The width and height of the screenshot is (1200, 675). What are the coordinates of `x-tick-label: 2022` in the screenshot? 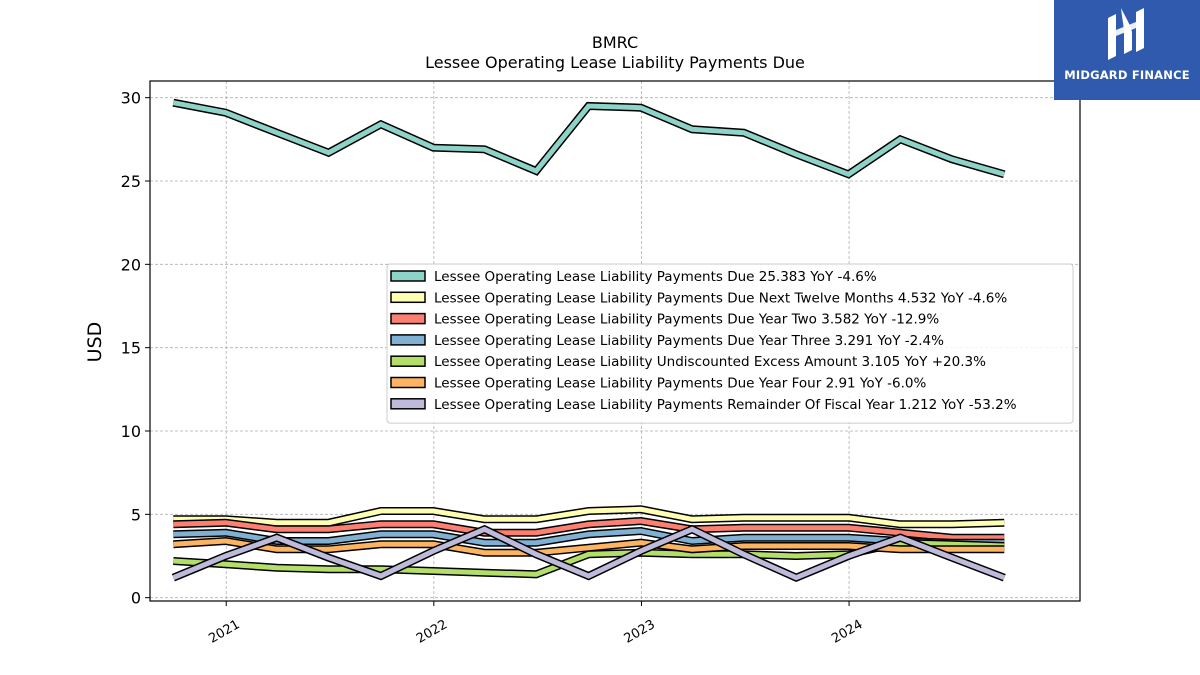 It's located at (432, 632).